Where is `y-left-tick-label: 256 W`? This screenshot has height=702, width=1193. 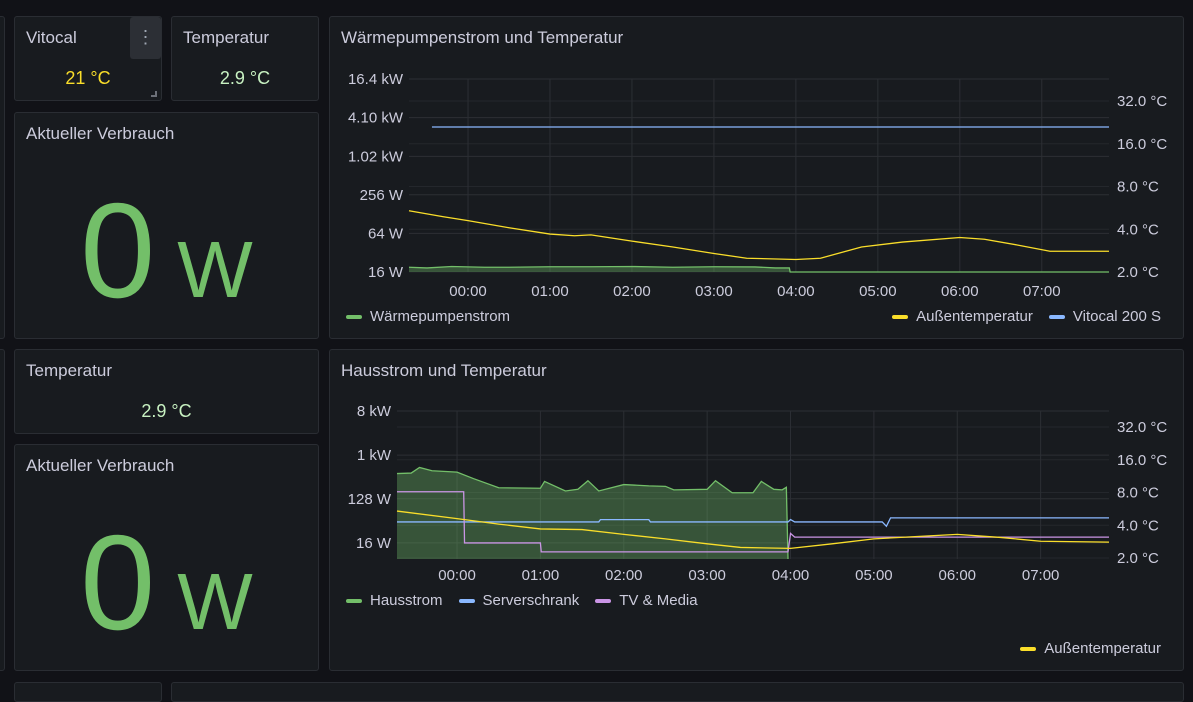
y-left-tick-label: 256 W is located at coordinates (382, 195).